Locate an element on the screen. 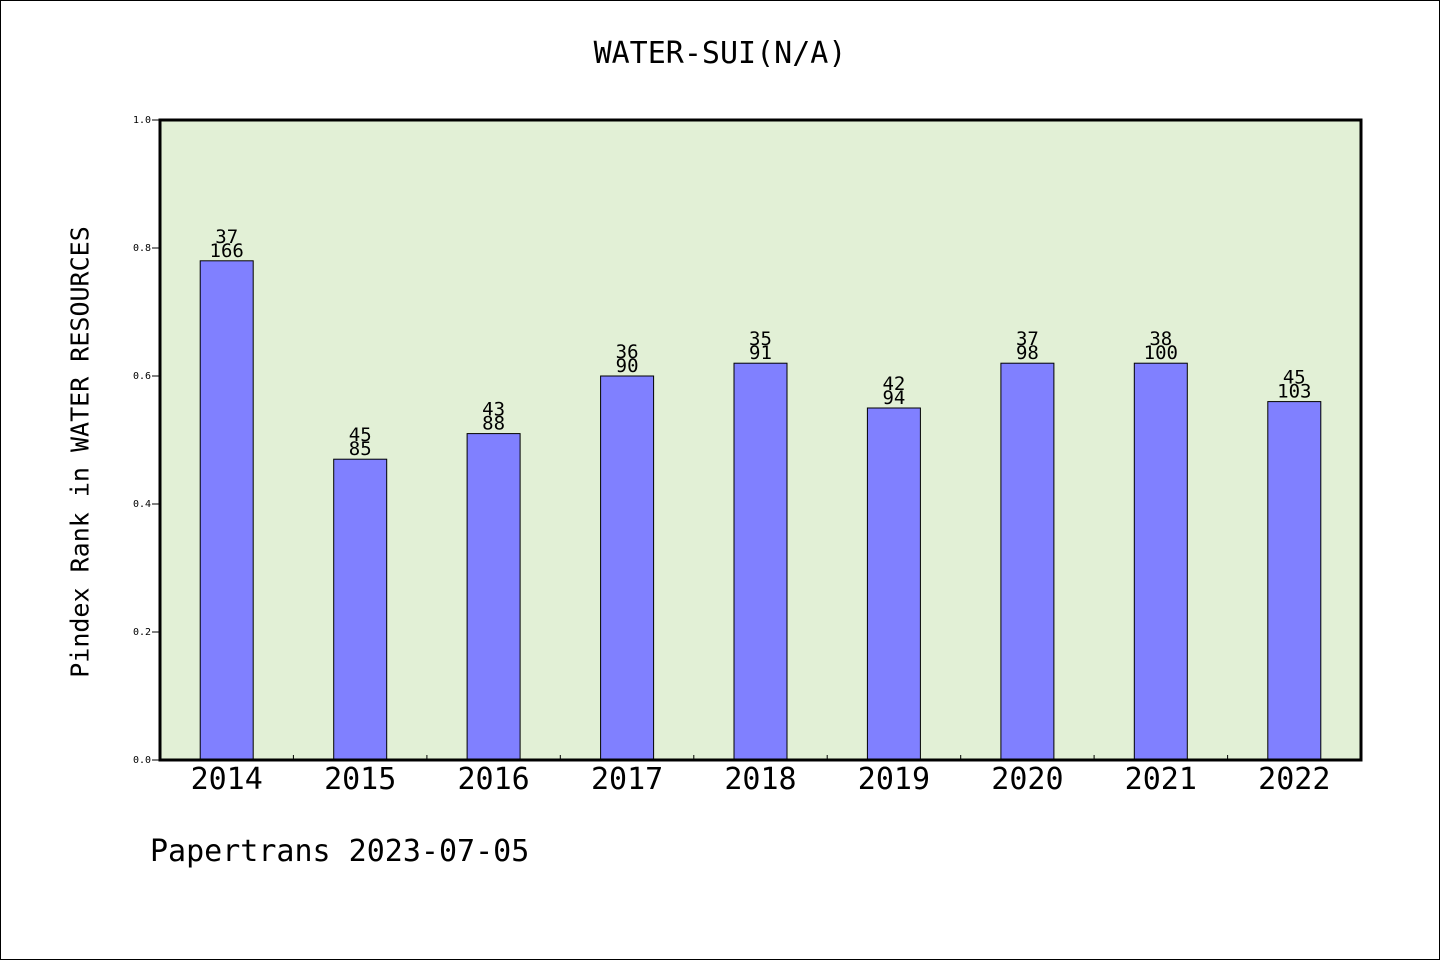 Image resolution: width=1440 pixels, height=960 pixels. bar-2016 is located at coordinates (493, 597).